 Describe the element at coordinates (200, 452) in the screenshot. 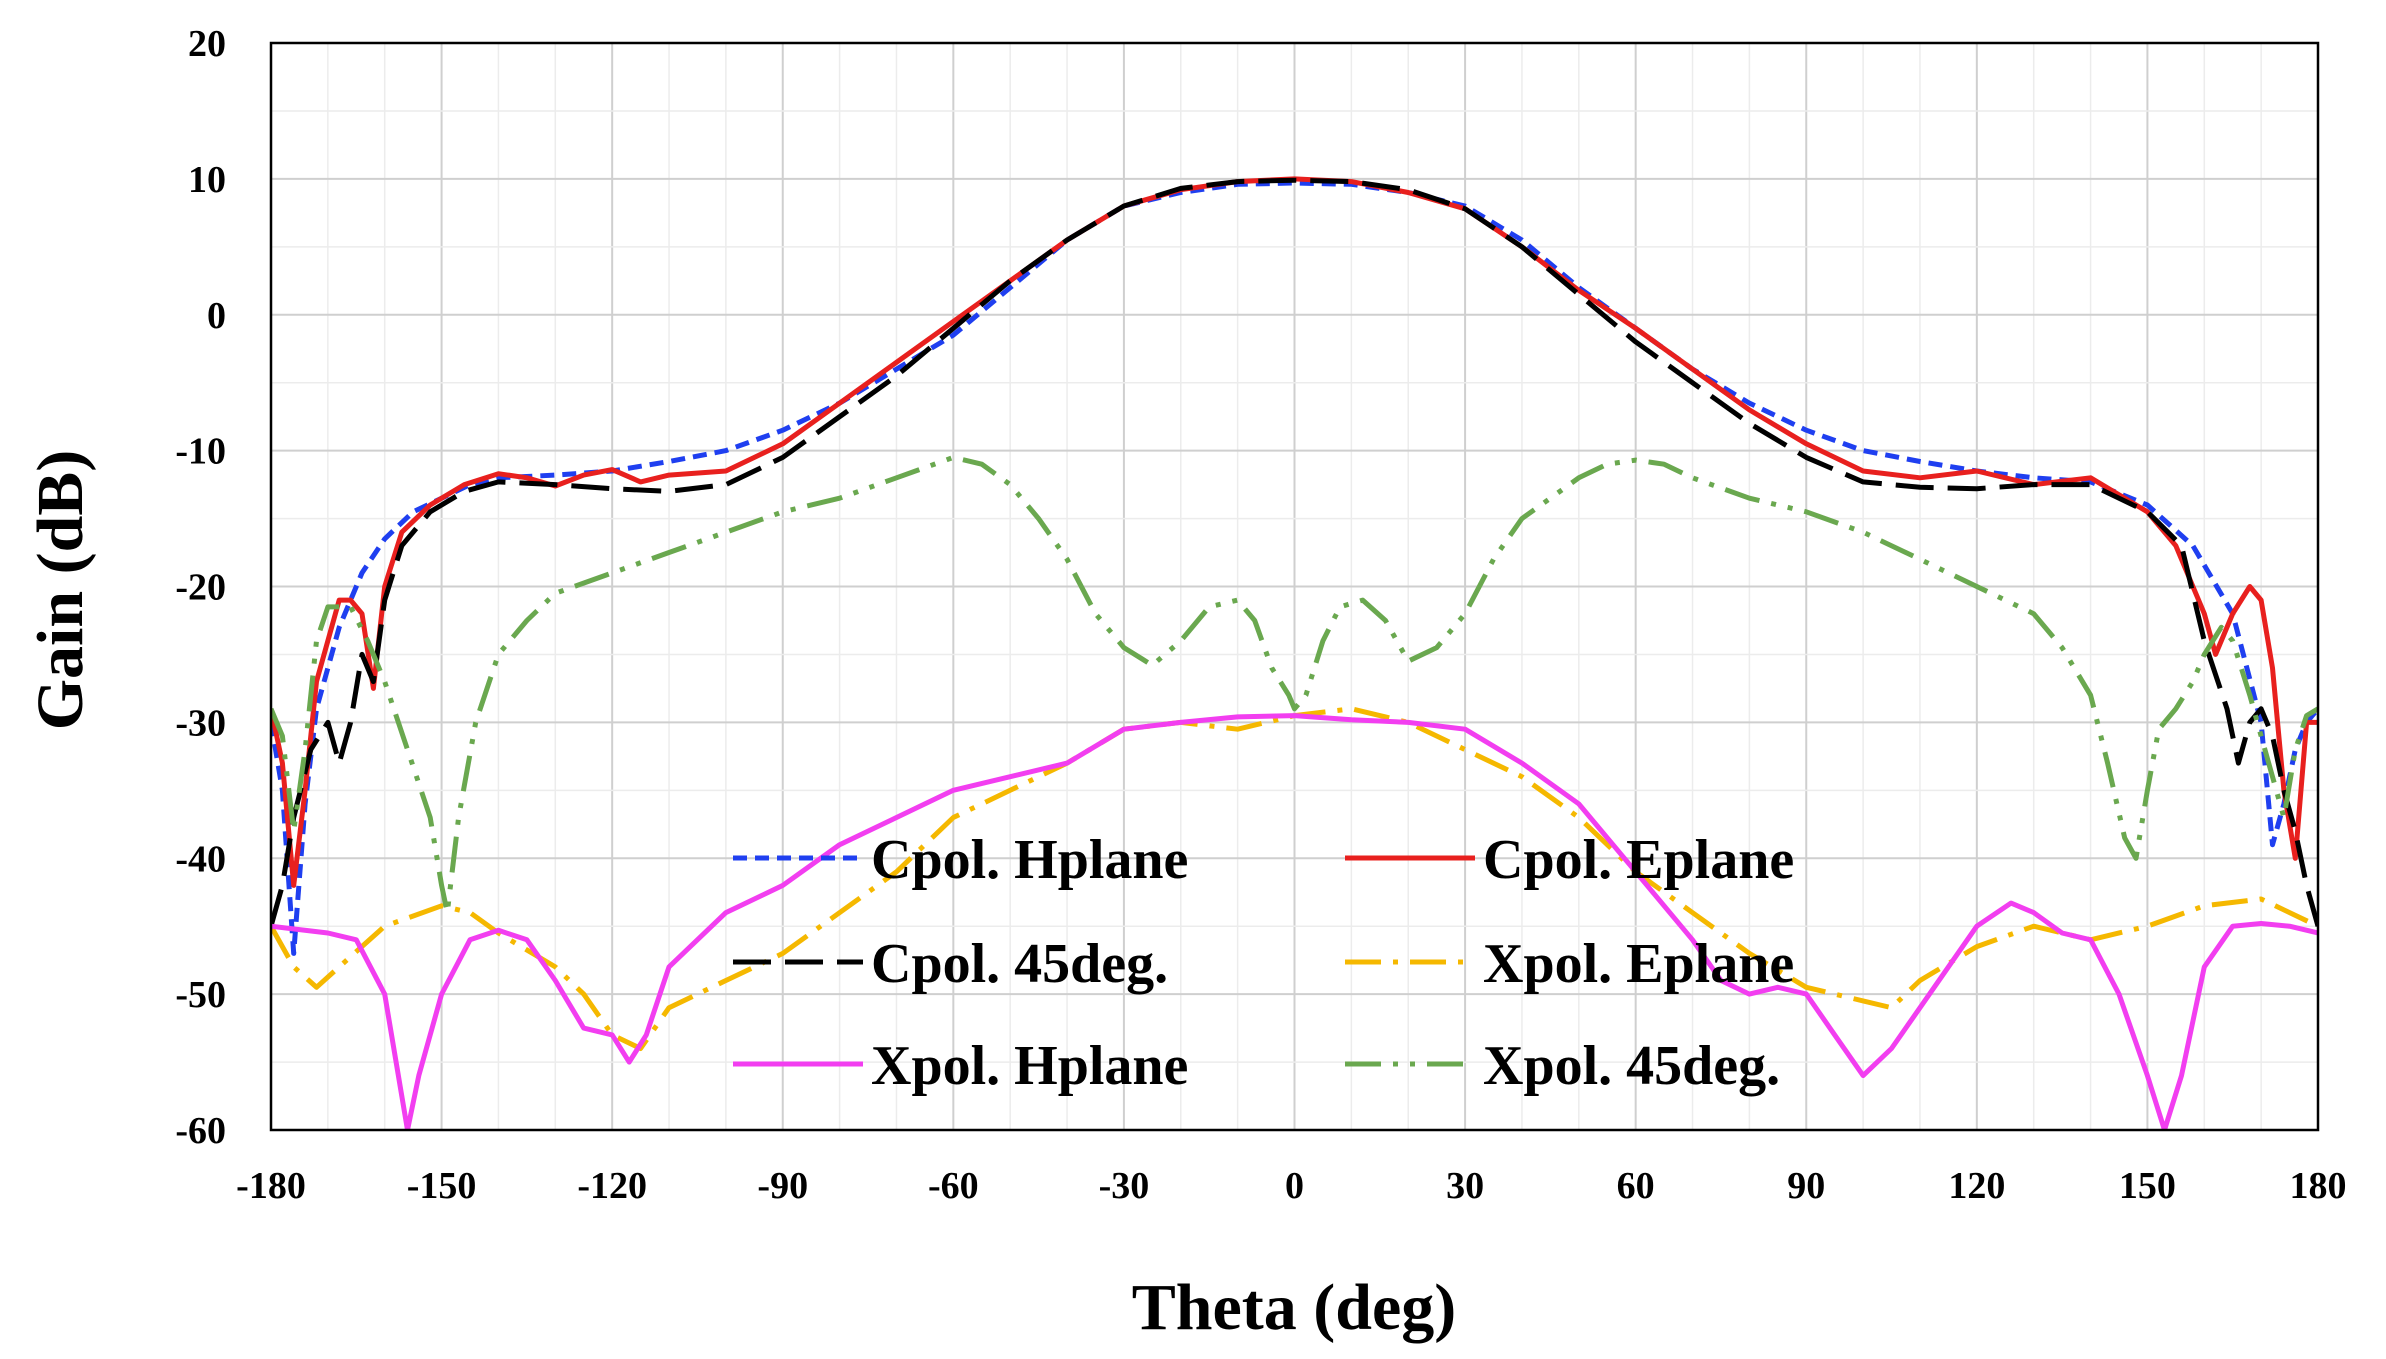

I see `y-tick-label: -10` at that location.